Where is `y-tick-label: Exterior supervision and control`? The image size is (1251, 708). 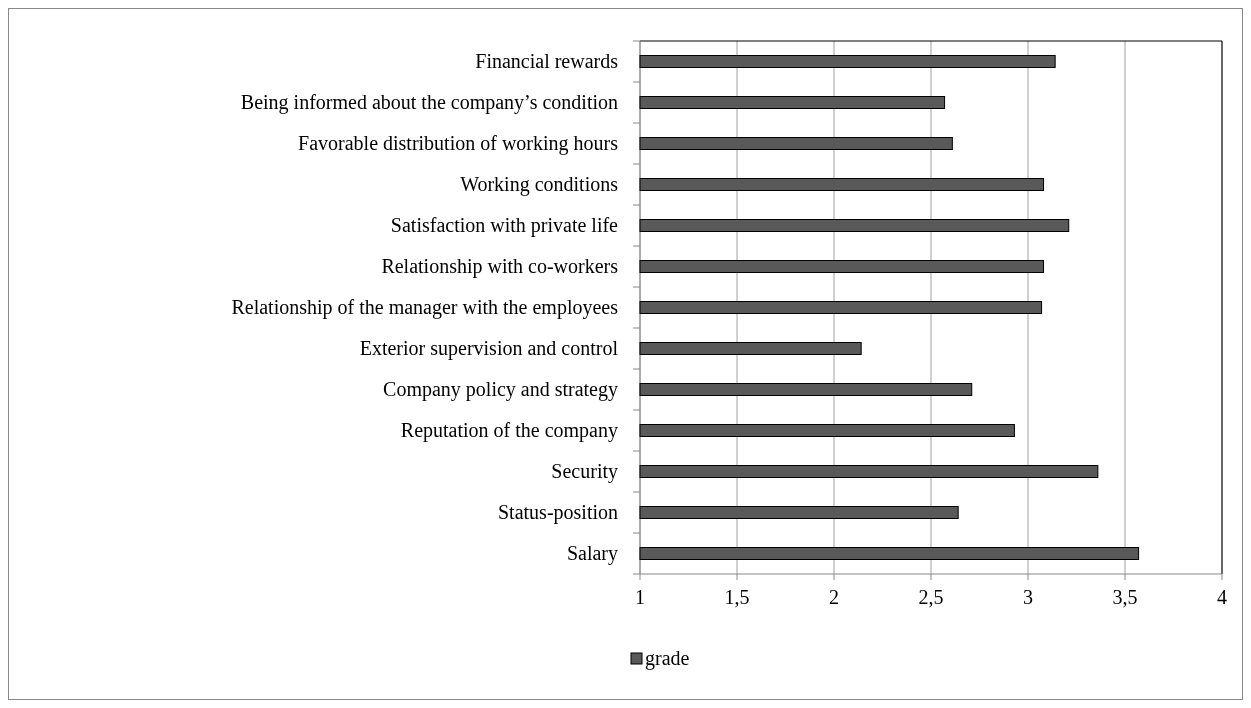 y-tick-label: Exterior supervision and control is located at coordinates (489, 348).